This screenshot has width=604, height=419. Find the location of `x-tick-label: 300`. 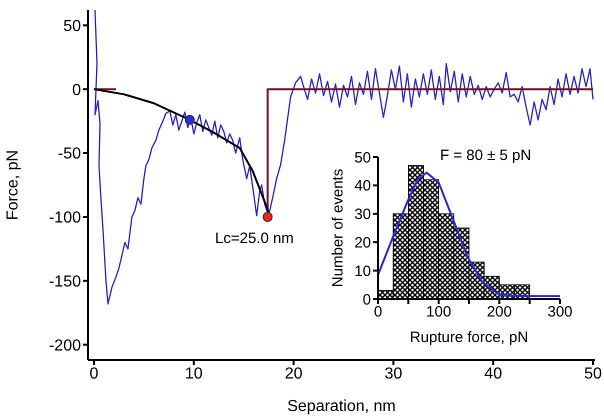

x-tick-label: 300 is located at coordinates (560, 312).